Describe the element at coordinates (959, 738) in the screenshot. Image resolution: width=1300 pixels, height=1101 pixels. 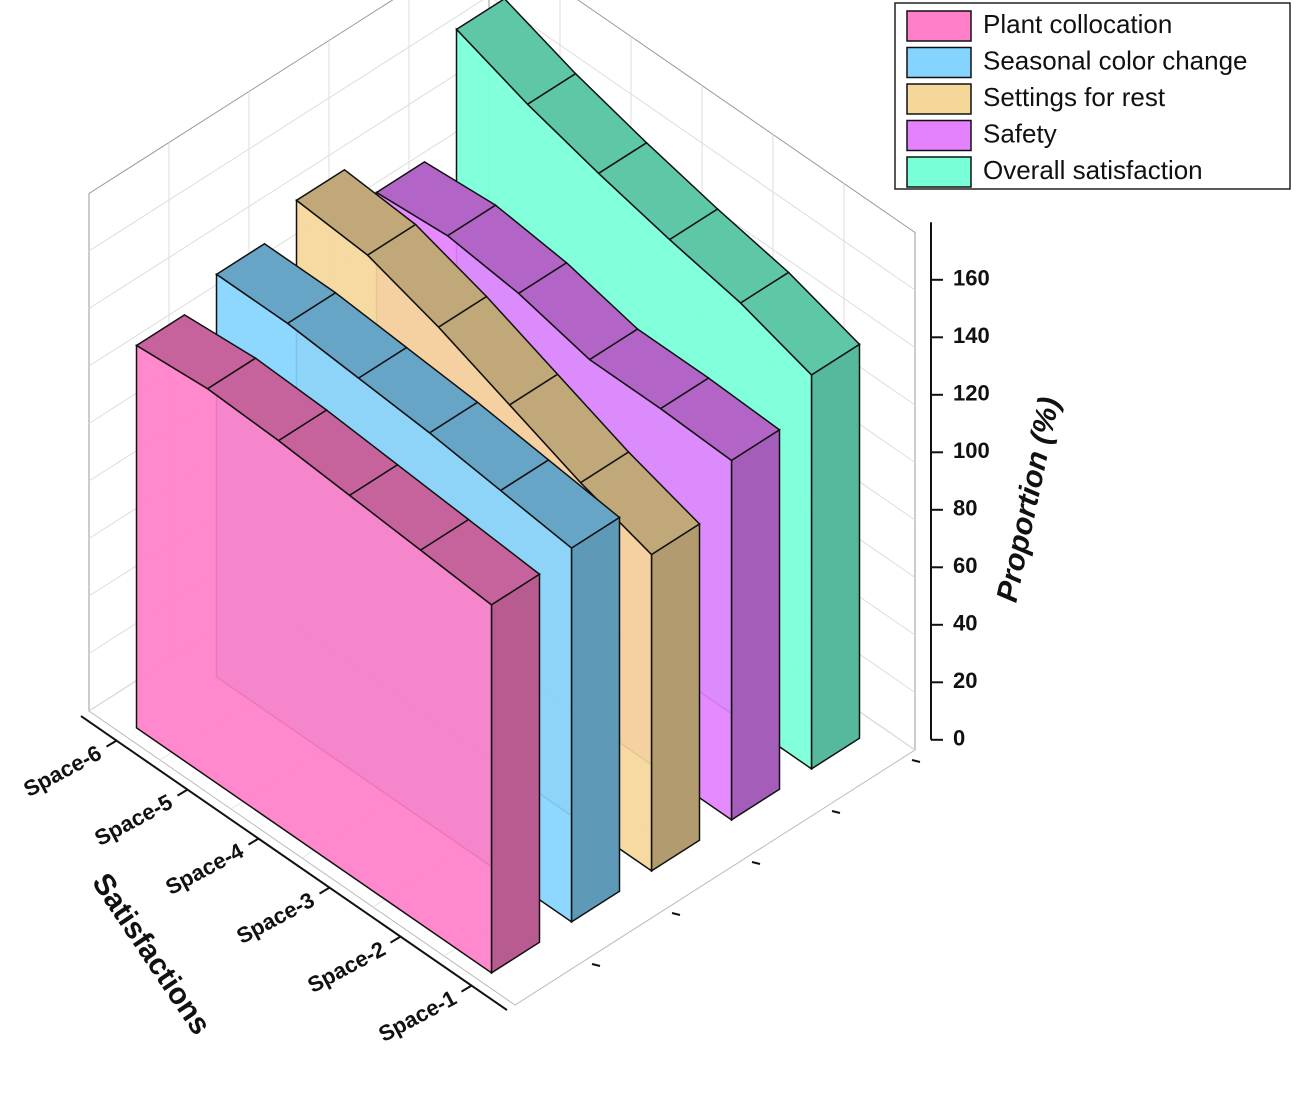
I see `y-tick-label: 0` at that location.